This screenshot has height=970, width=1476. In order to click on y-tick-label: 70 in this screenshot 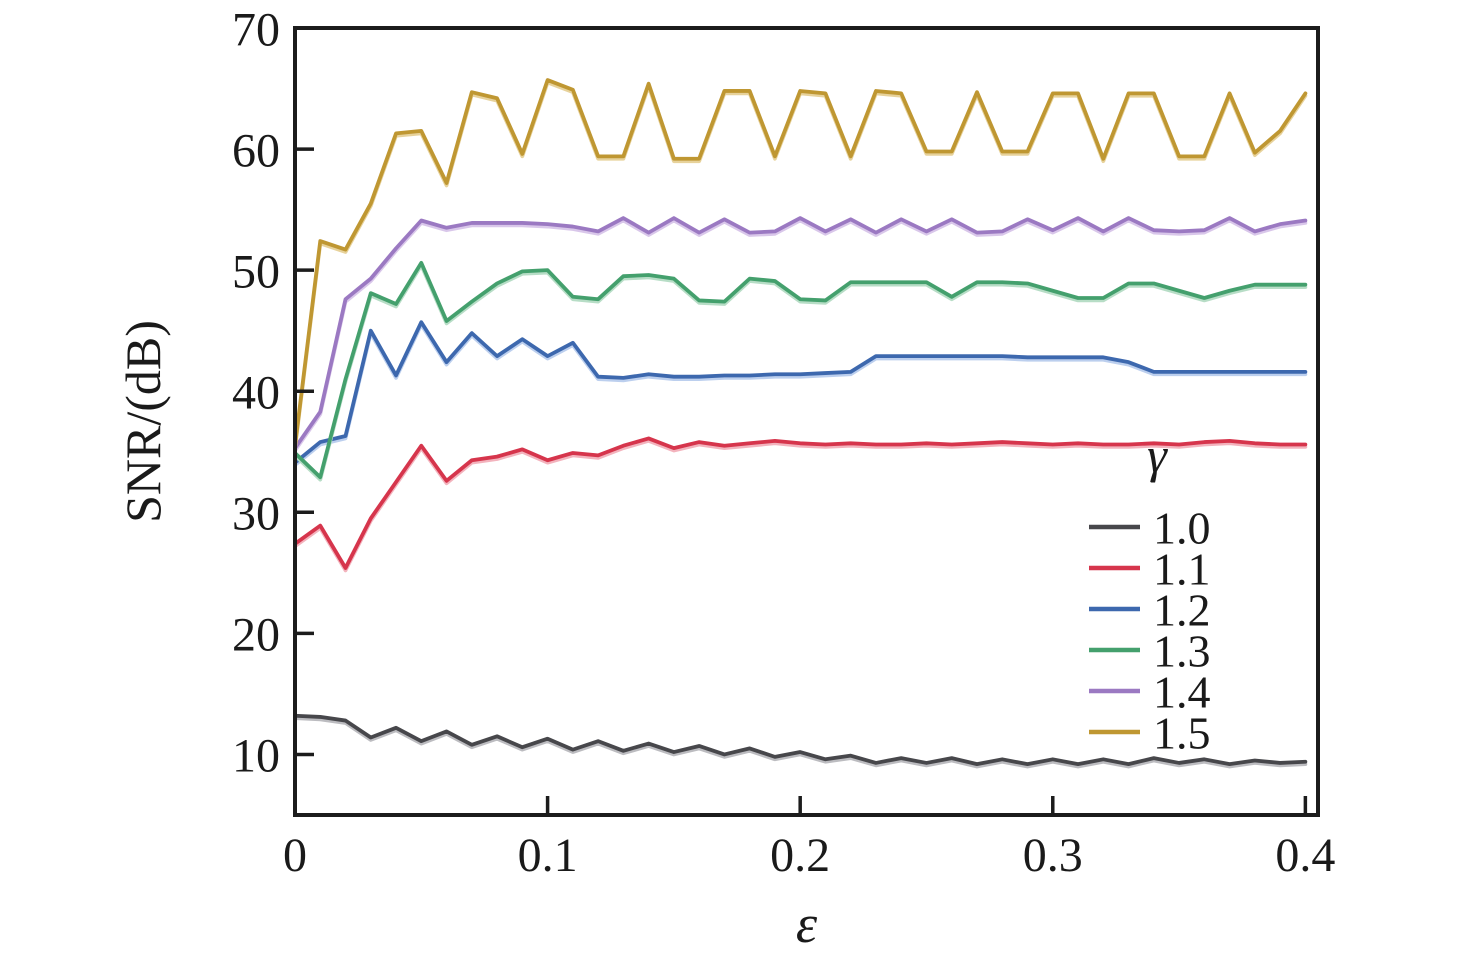, I will do `click(256, 29)`.